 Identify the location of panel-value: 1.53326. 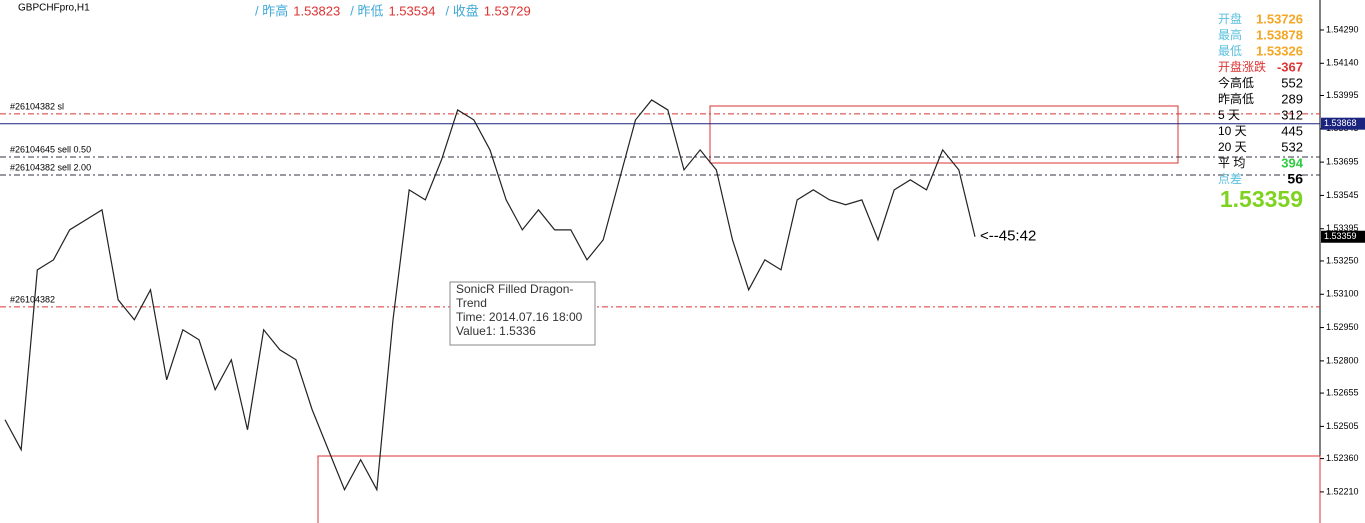
(1279, 50).